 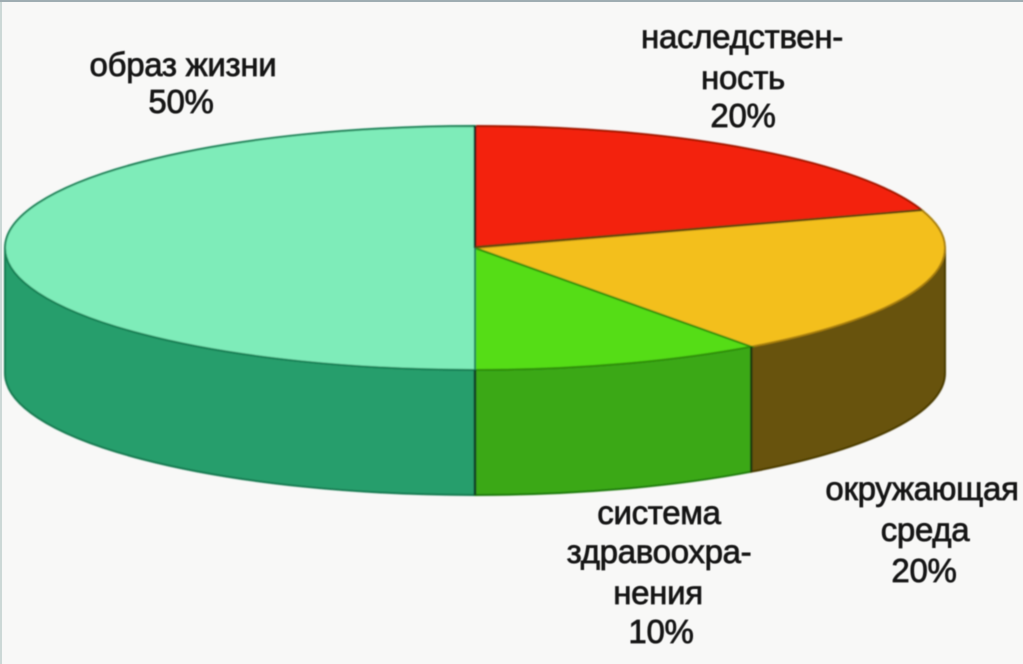 What do you see at coordinates (659, 512) in the screenshot?
I see `svg-text: система` at bounding box center [659, 512].